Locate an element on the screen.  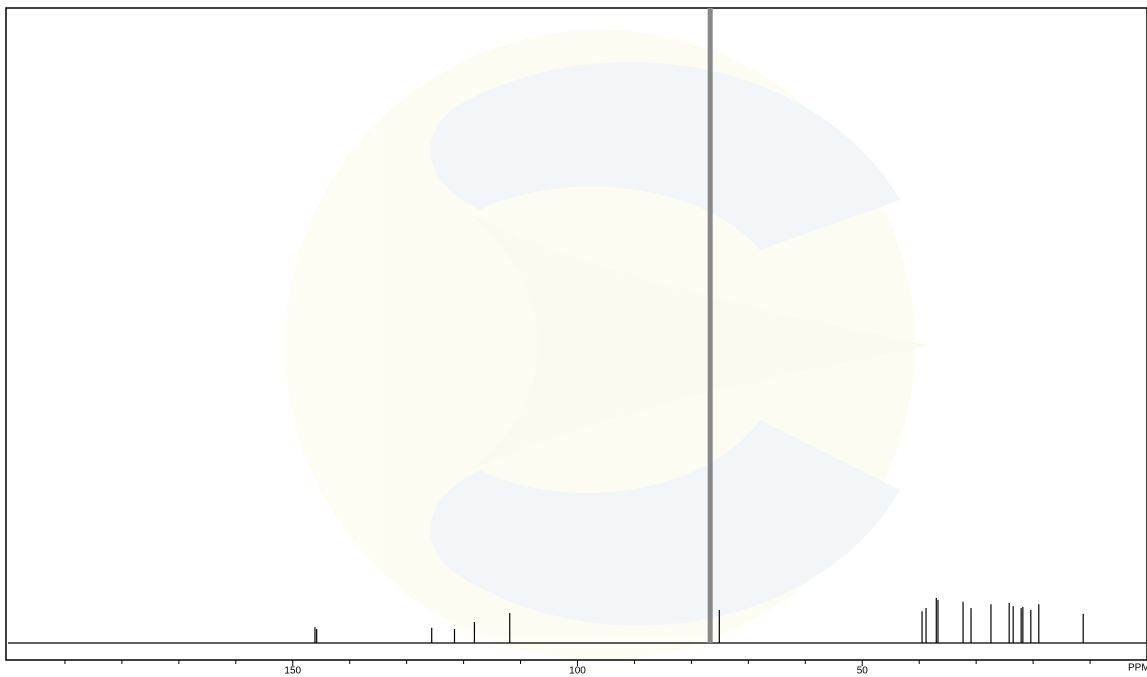
x-tick-label: 50 is located at coordinates (863, 671).